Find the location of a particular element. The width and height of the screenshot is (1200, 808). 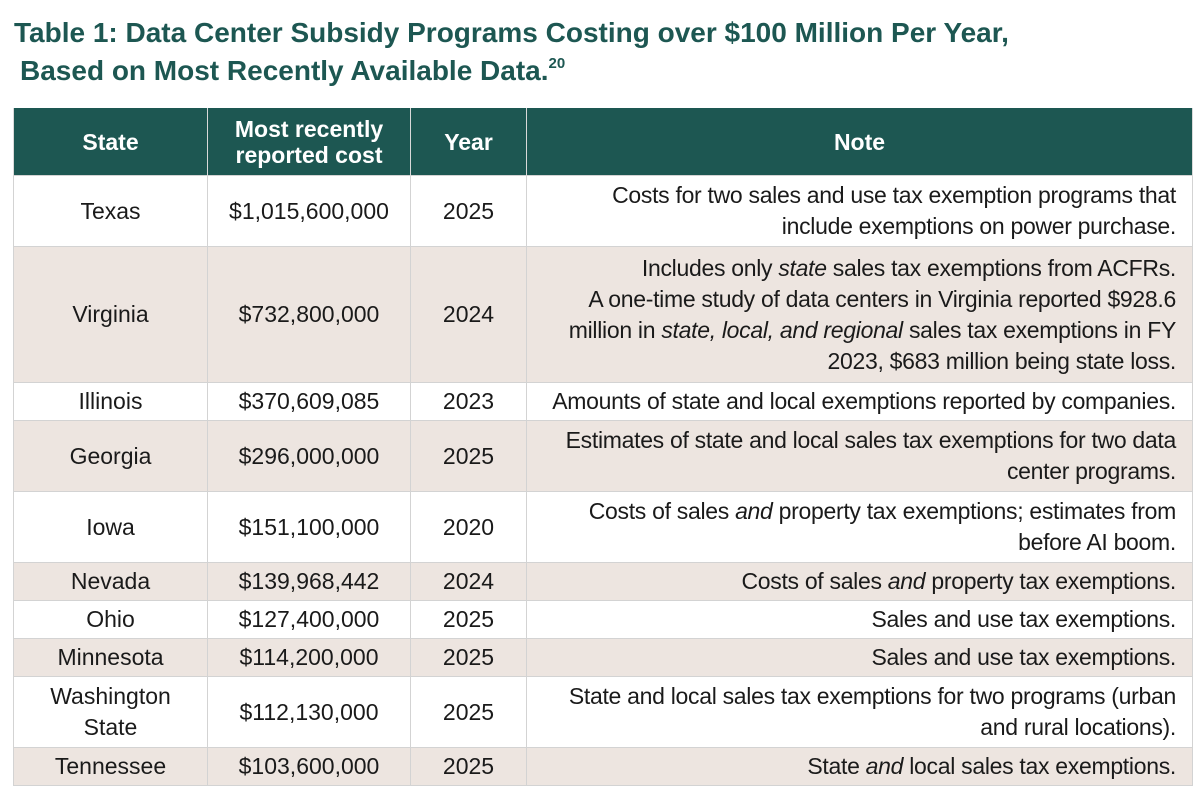

note-text: State is located at coordinates (836, 766).